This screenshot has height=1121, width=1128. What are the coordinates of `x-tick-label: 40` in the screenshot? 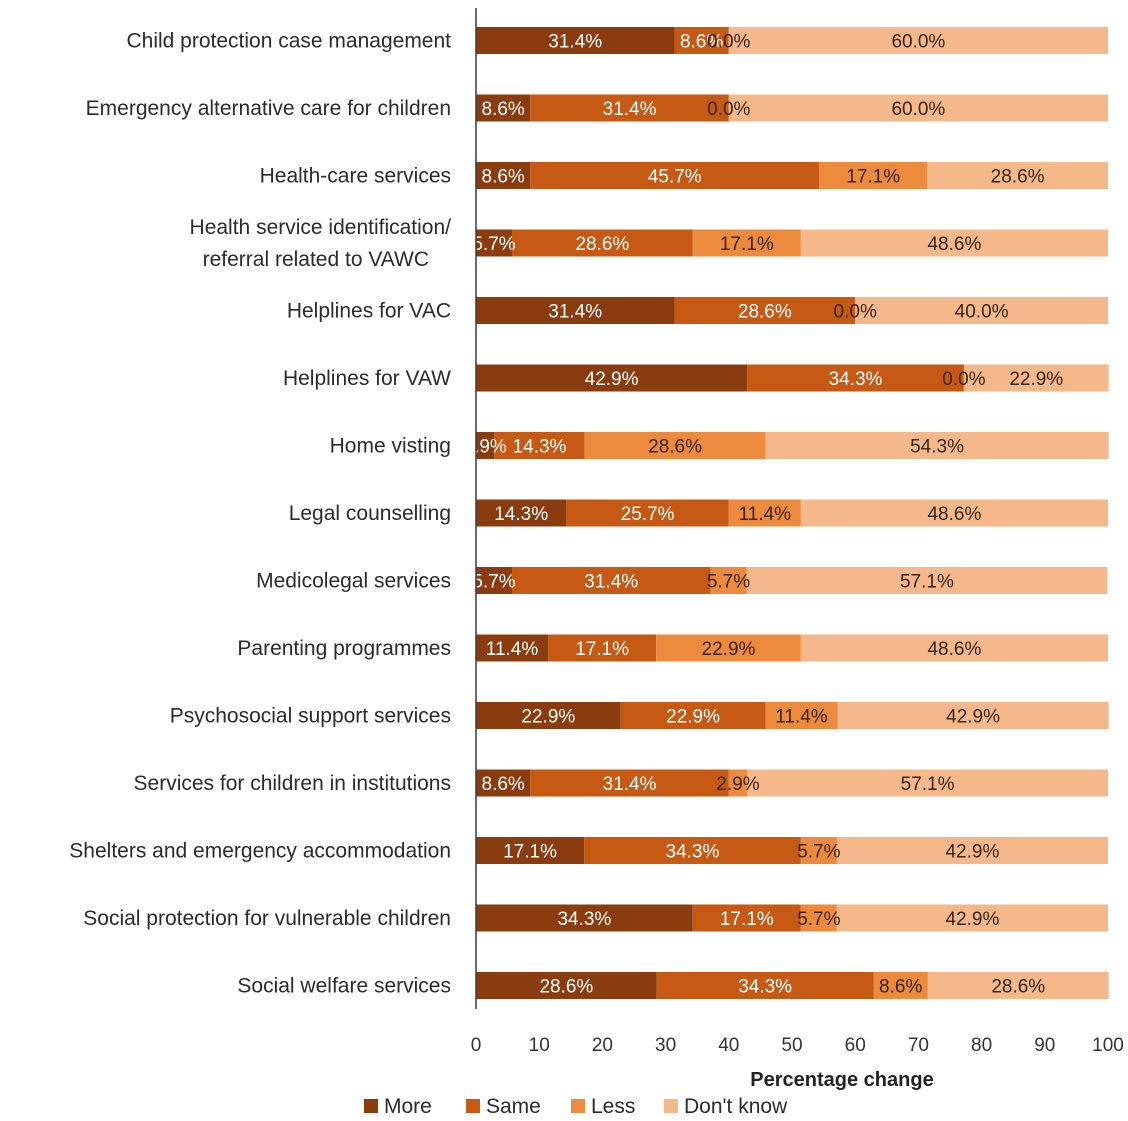 It's located at (728, 1045).